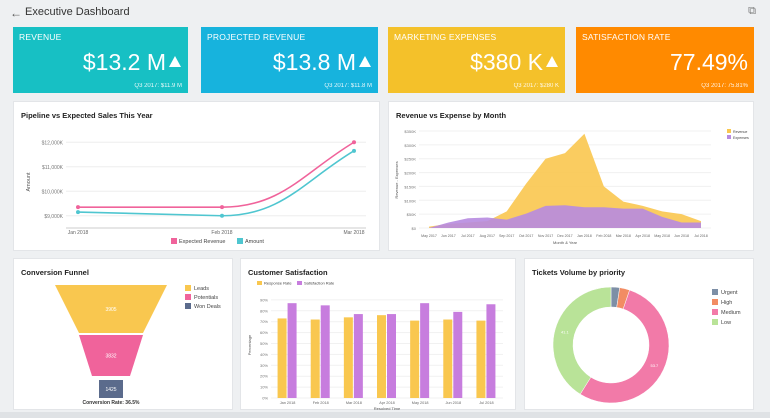 Image resolution: width=770 pixels, height=418 pixels. What do you see at coordinates (16, 13) in the screenshot?
I see `arrow-left-icon: ←` at bounding box center [16, 13].